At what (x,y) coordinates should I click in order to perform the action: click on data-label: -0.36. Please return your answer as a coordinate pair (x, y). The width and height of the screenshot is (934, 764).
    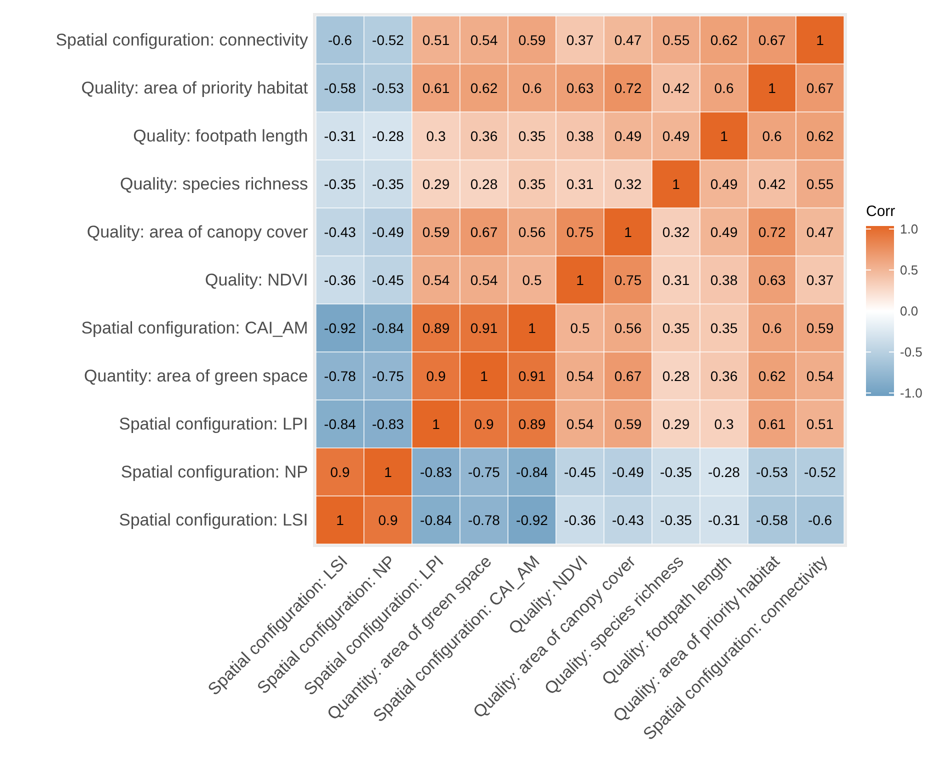
    Looking at the image, I should click on (580, 520).